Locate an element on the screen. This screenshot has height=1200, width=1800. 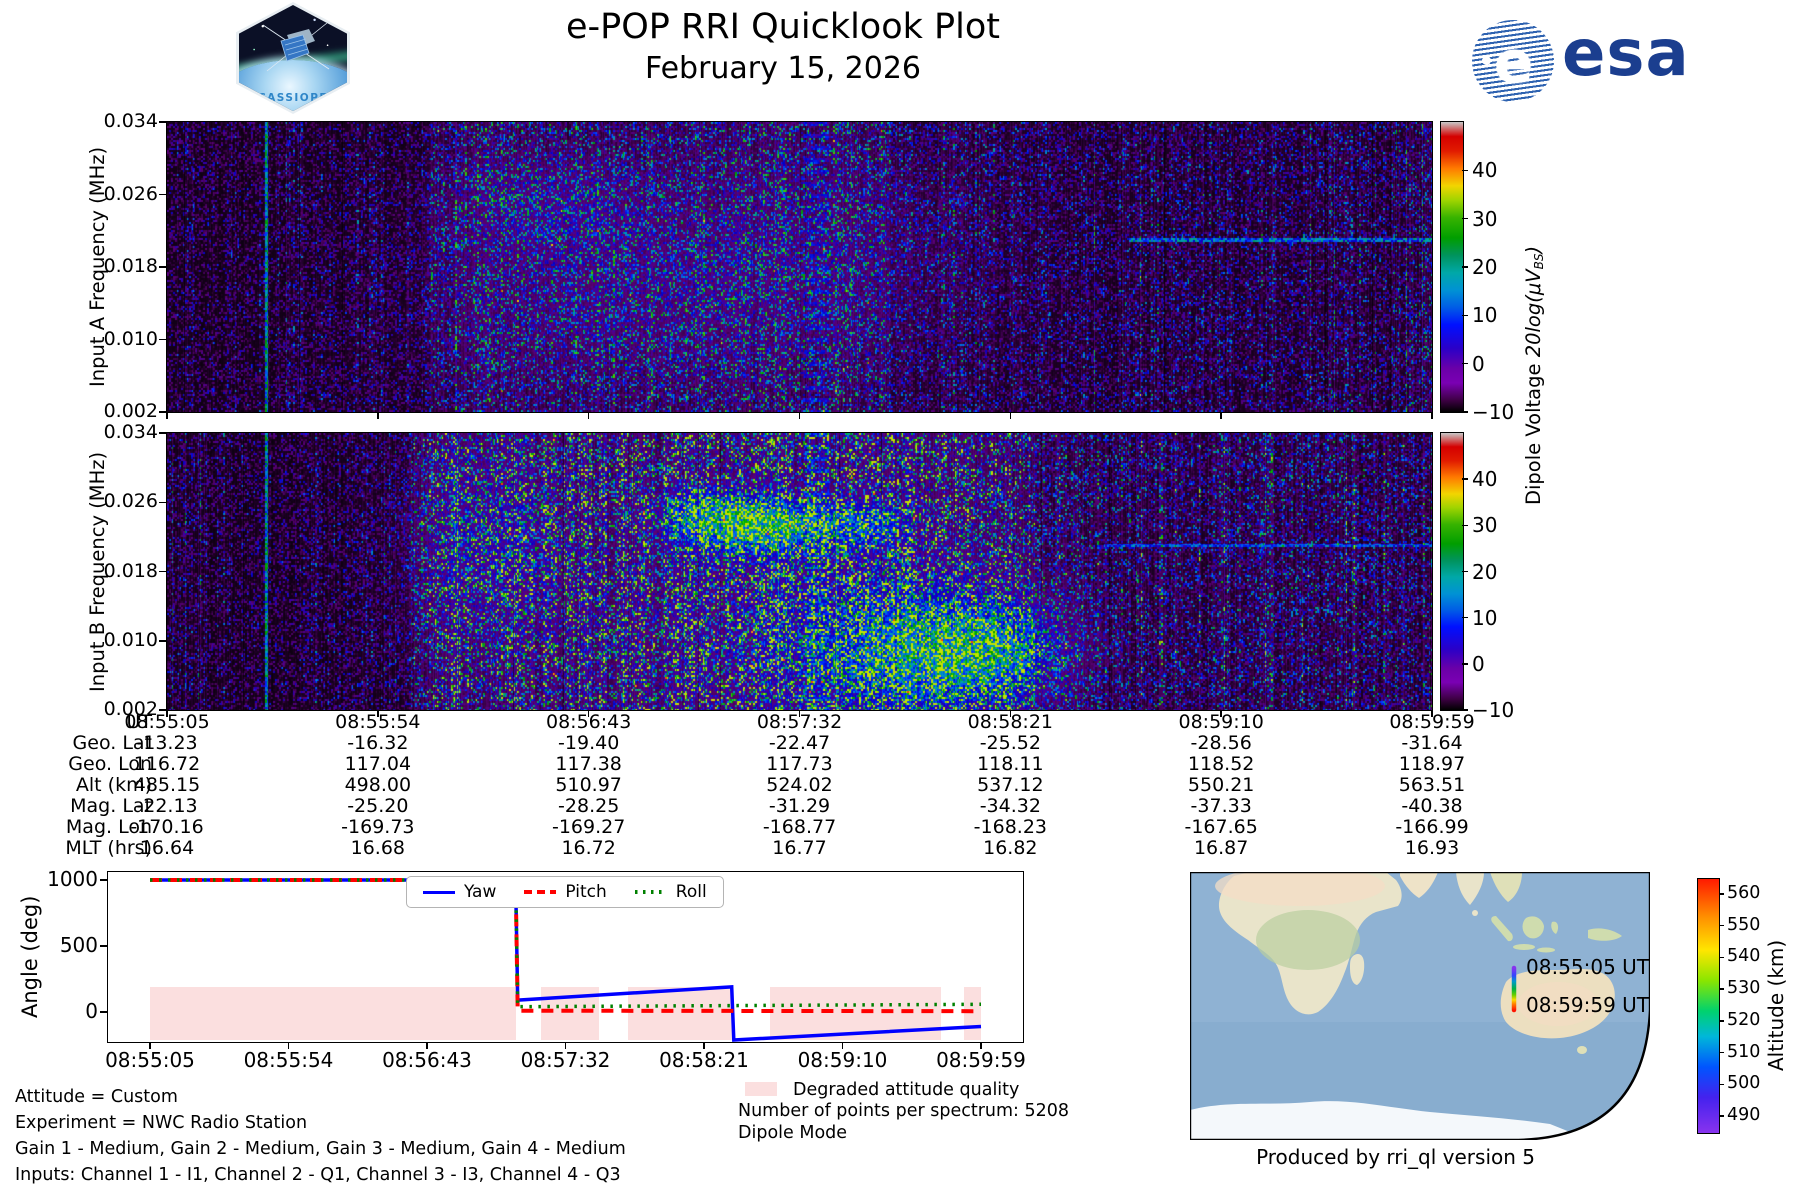
attitude-xtick-label: 08:55:54 is located at coordinates (288, 1060).